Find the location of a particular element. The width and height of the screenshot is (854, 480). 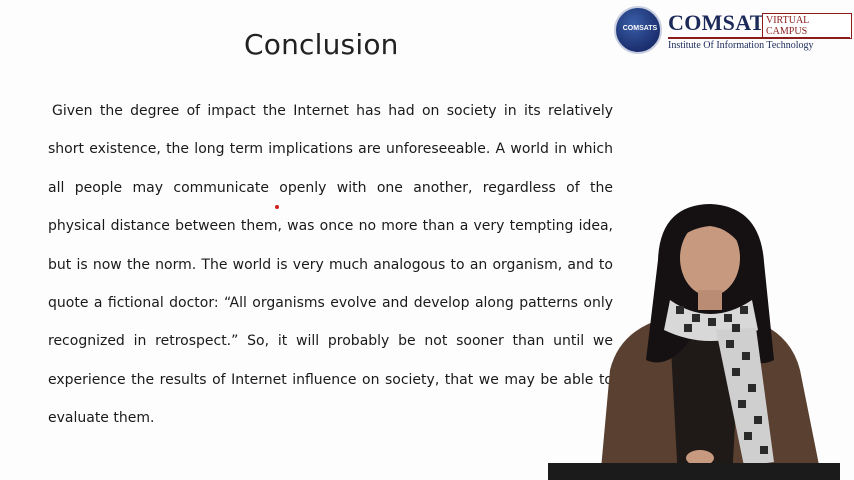

logo-badge-text: COMSATS is located at coordinates (640, 28).